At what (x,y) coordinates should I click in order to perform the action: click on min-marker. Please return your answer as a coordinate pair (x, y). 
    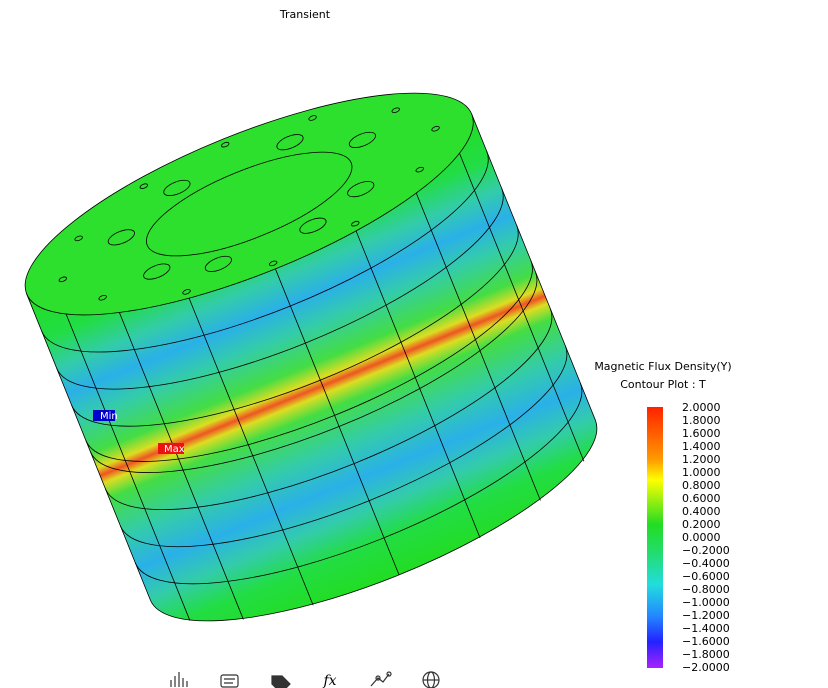
    Looking at the image, I should click on (104, 415).